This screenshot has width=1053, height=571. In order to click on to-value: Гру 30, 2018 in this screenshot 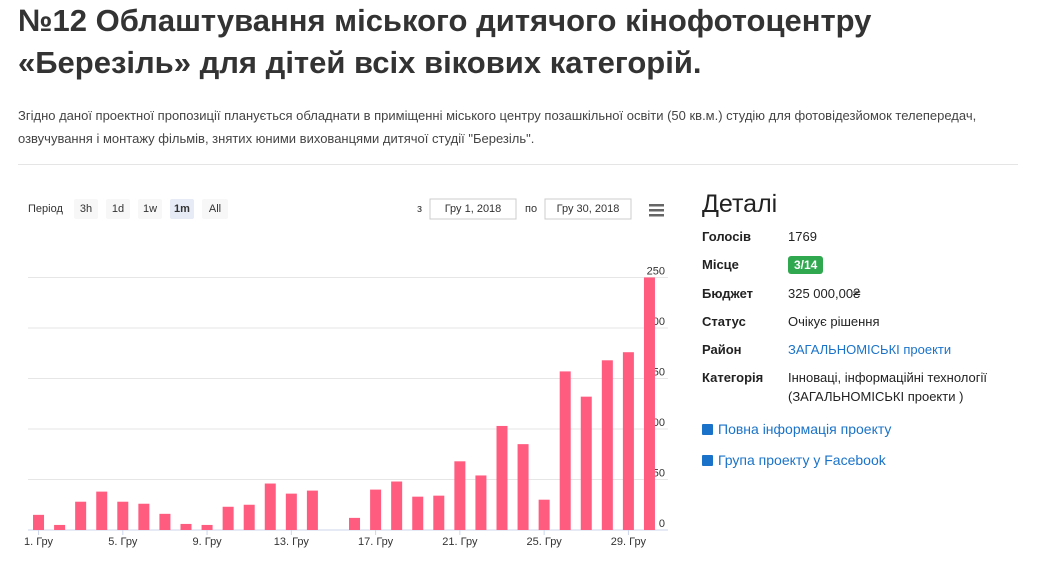, I will do `click(588, 209)`.